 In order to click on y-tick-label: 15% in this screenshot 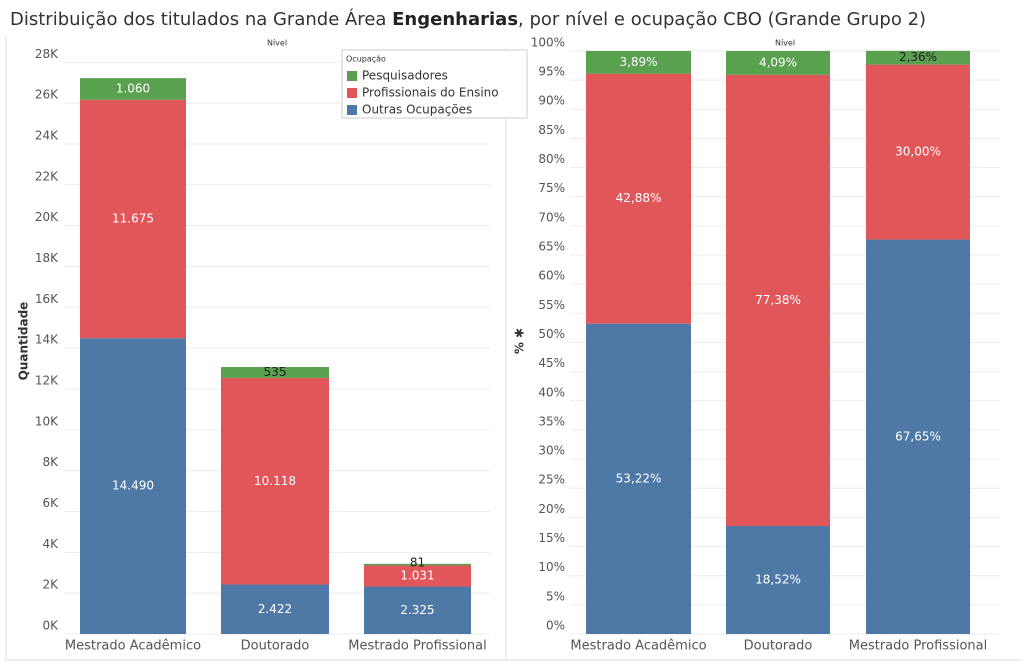, I will do `click(551, 538)`.